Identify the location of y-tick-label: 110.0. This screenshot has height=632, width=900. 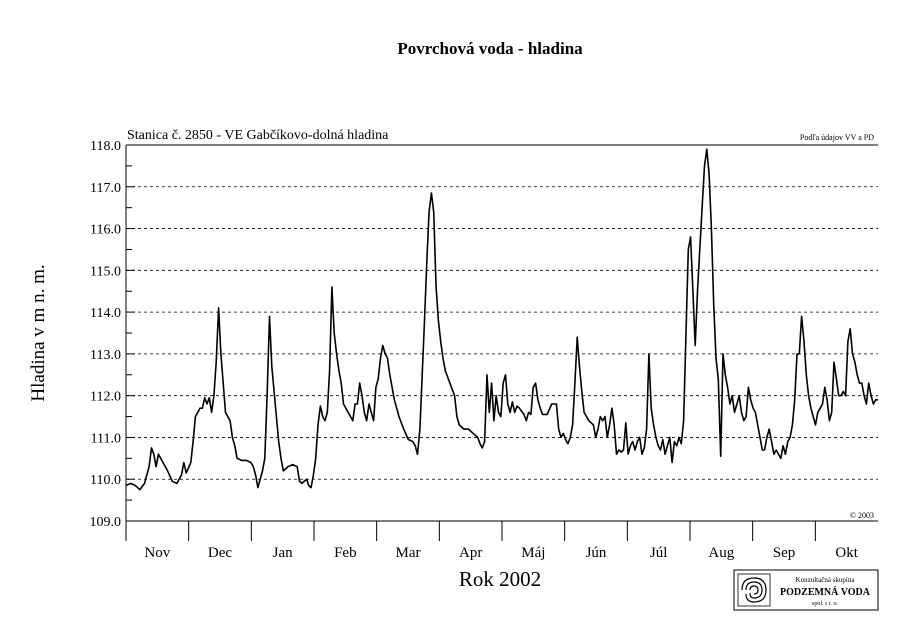
(105, 480).